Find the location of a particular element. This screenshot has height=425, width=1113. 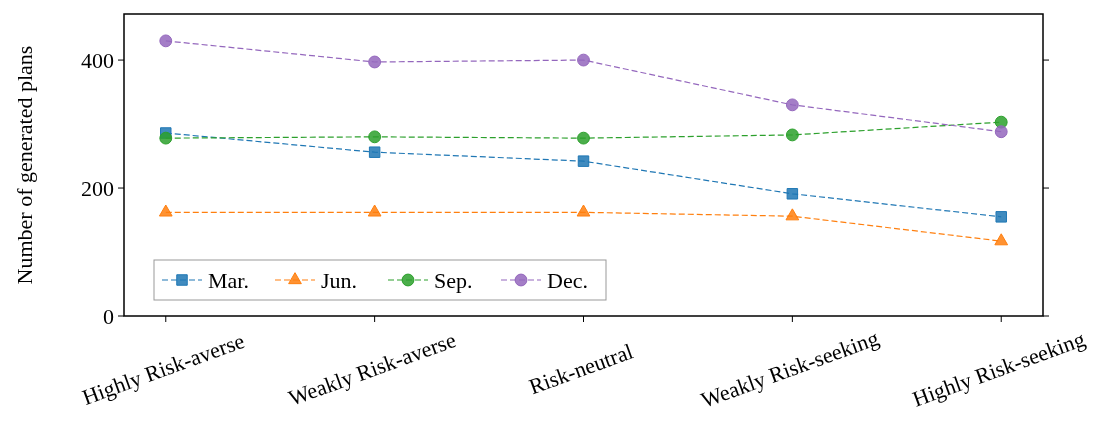

y-tick-label: 200 is located at coordinates (97, 188).